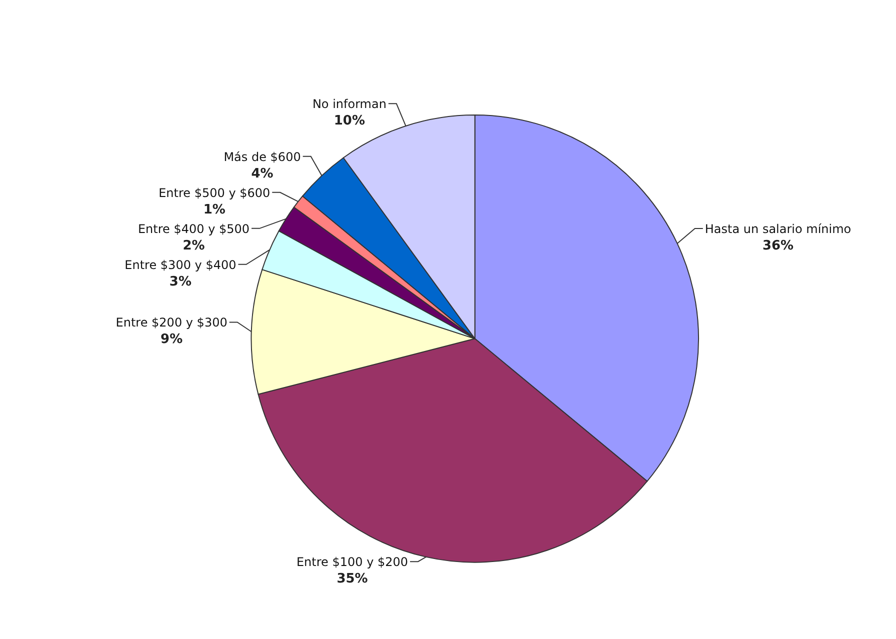 The image size is (896, 639). What do you see at coordinates (262, 157) in the screenshot?
I see `slice-label: Más de $600` at bounding box center [262, 157].